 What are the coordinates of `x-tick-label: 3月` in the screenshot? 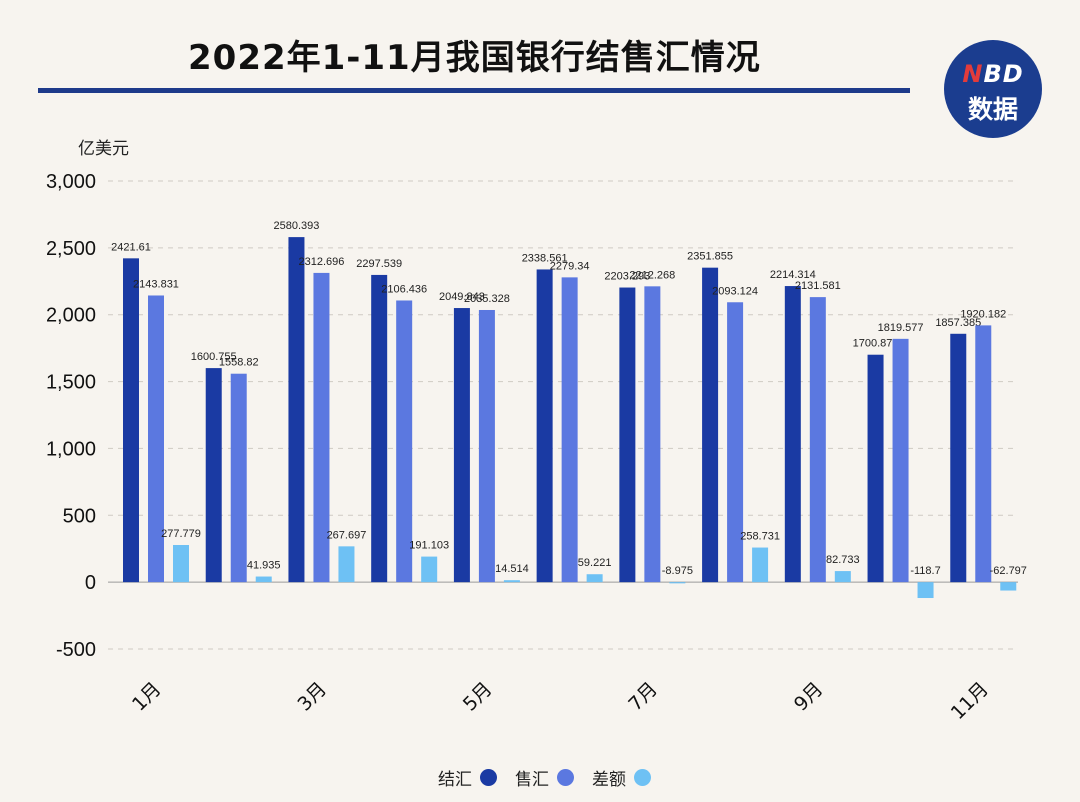 It's located at (312, 697).